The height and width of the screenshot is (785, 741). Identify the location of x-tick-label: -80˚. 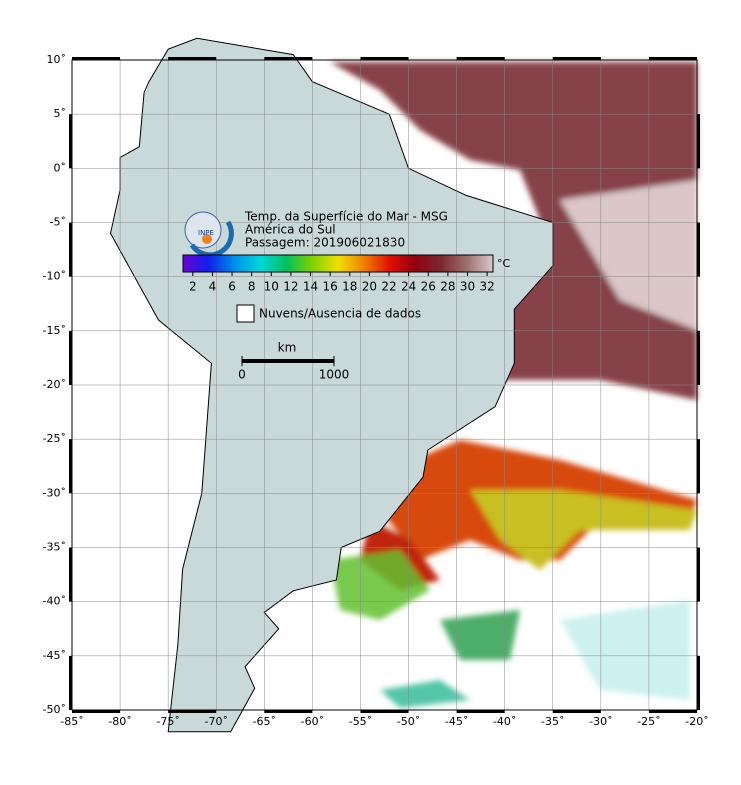
(119, 721).